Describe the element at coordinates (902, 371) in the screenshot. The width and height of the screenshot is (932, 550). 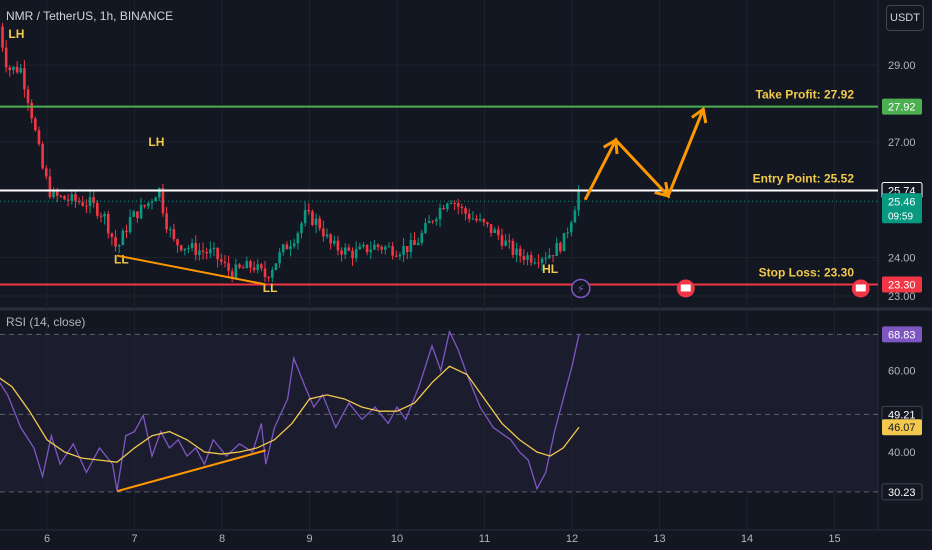
I see `rsi-tick-label: 60.00` at that location.